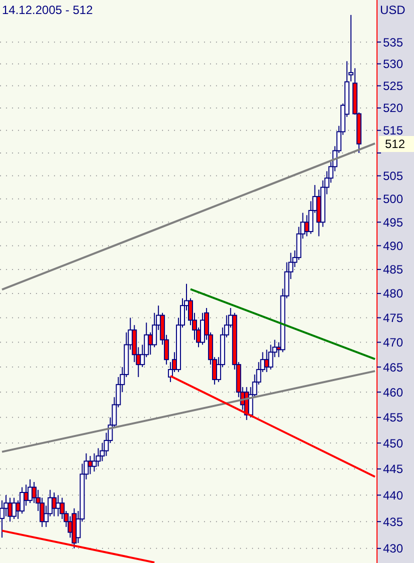 The image size is (414, 563). Describe the element at coordinates (393, 521) in the screenshot. I see `y-tick-label: 435` at that location.